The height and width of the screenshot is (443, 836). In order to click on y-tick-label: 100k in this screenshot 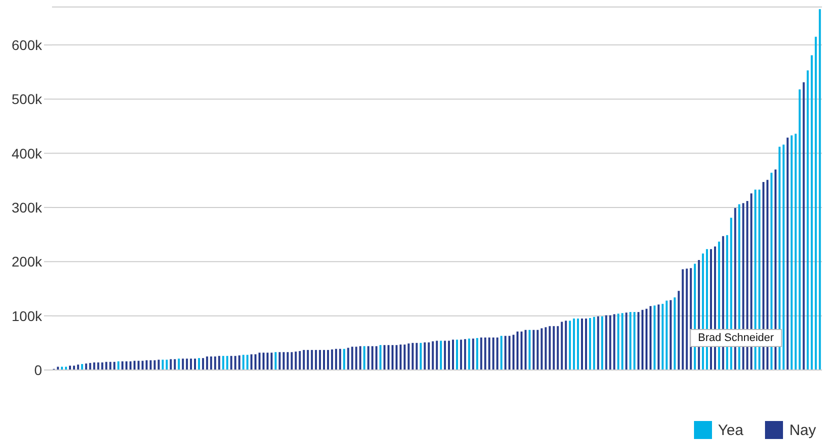, I will do `click(27, 316)`.